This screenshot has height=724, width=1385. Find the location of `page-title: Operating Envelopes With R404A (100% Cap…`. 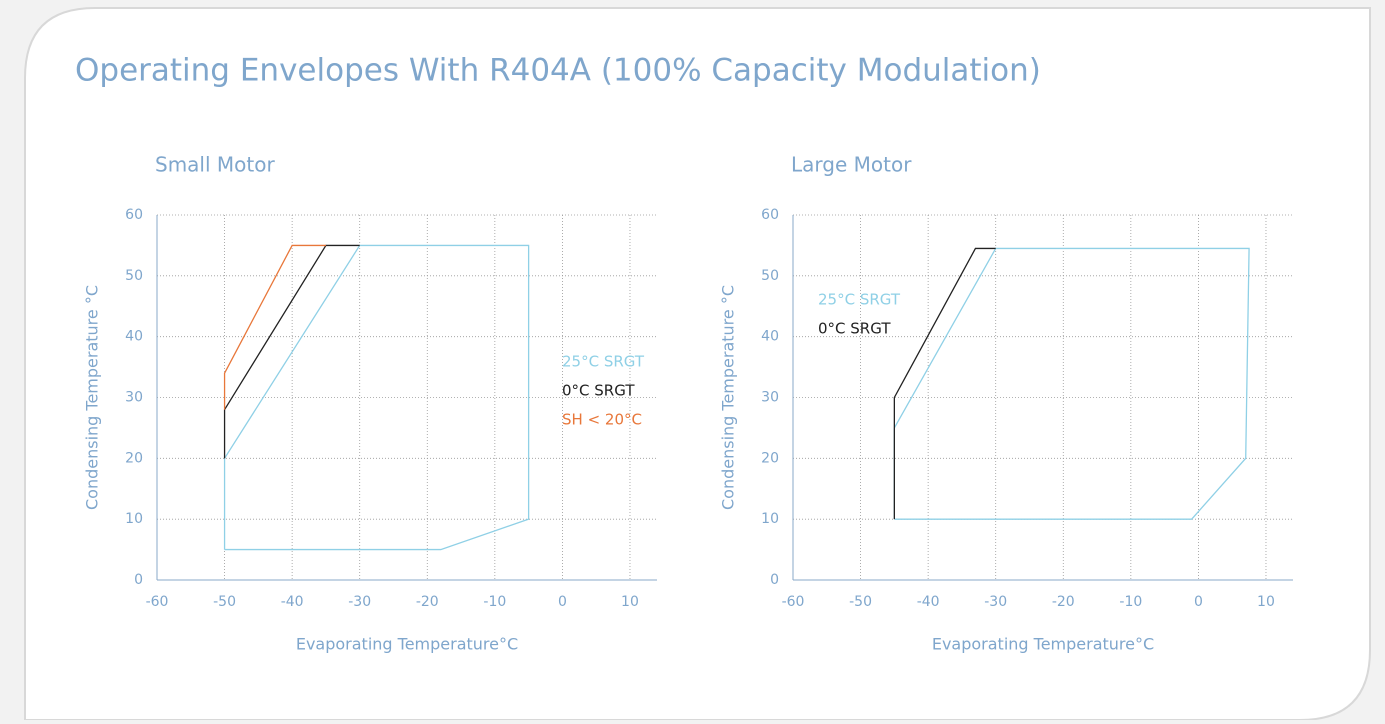

page-title: Operating Envelopes With R404A (100% Cap… is located at coordinates (558, 71).